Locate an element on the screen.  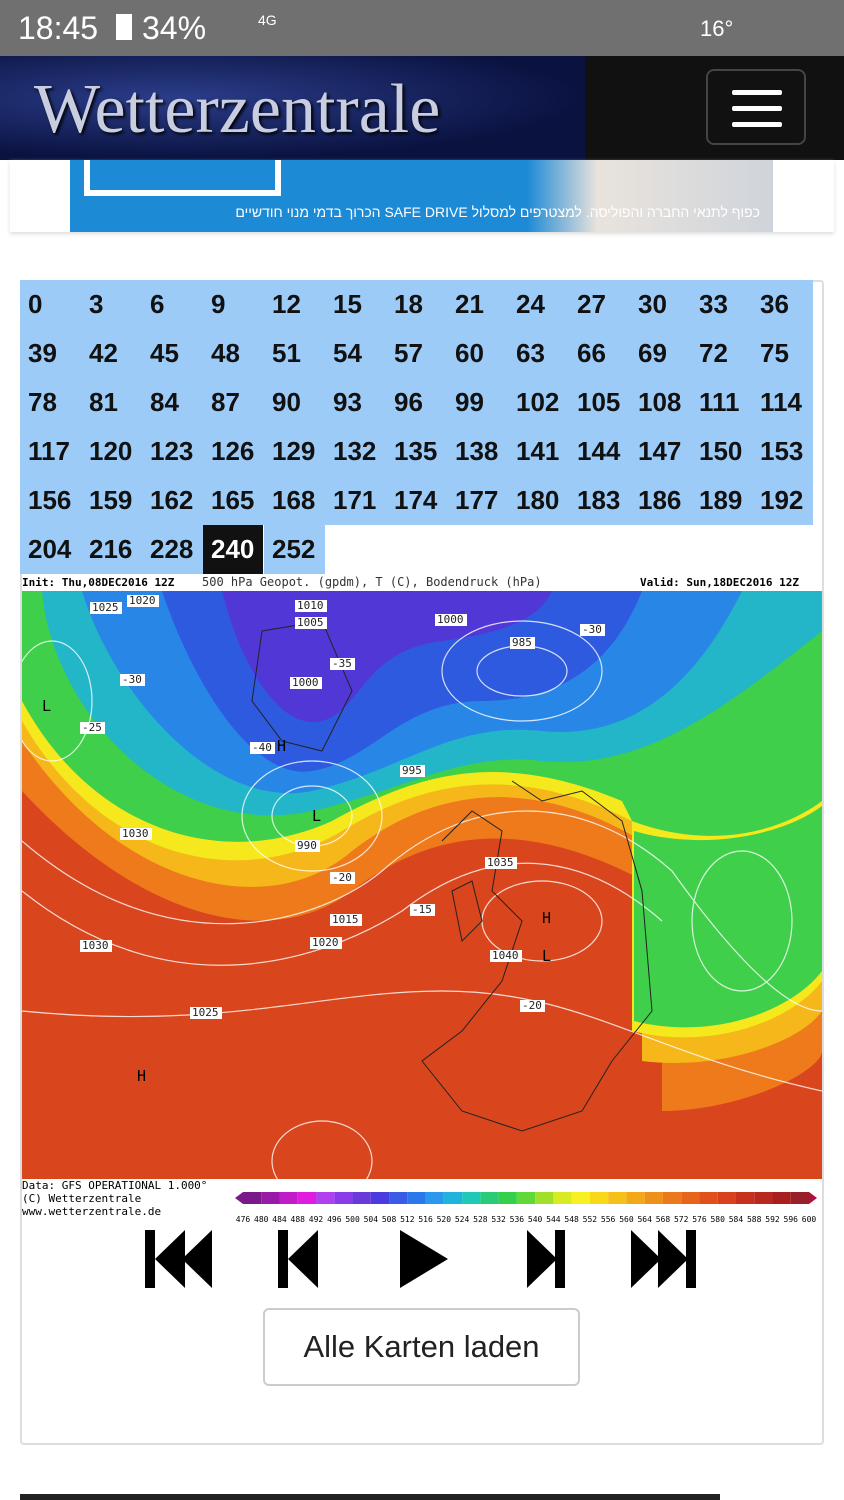
map-label: 995 is located at coordinates (412, 770).